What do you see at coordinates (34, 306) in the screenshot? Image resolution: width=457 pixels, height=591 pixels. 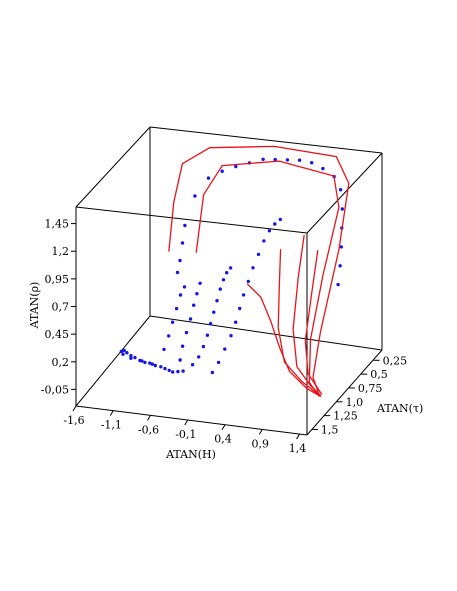 I see `z-axis-label: ATAN(ρ)` at bounding box center [34, 306].